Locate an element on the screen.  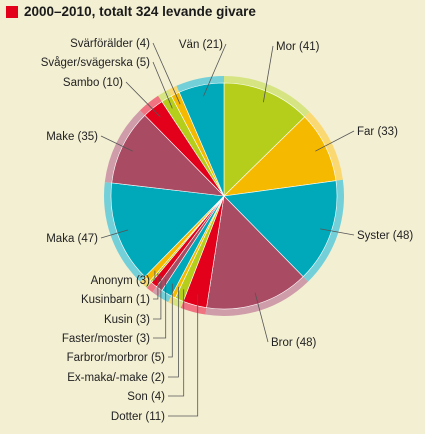
slice-label: Far (33) is located at coordinates (377, 132).